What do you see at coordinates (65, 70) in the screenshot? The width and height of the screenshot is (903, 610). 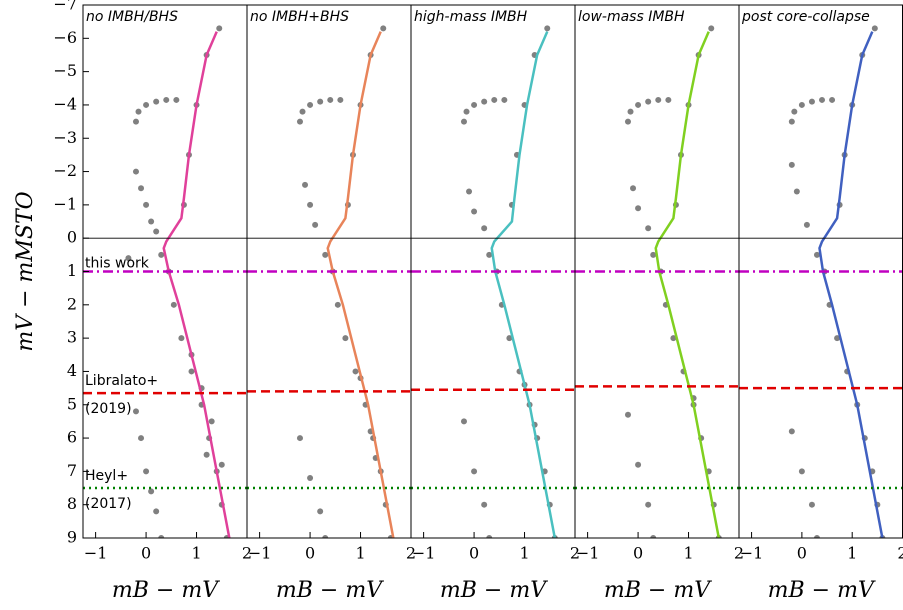 I see `y-tick-label: −5` at bounding box center [65, 70].